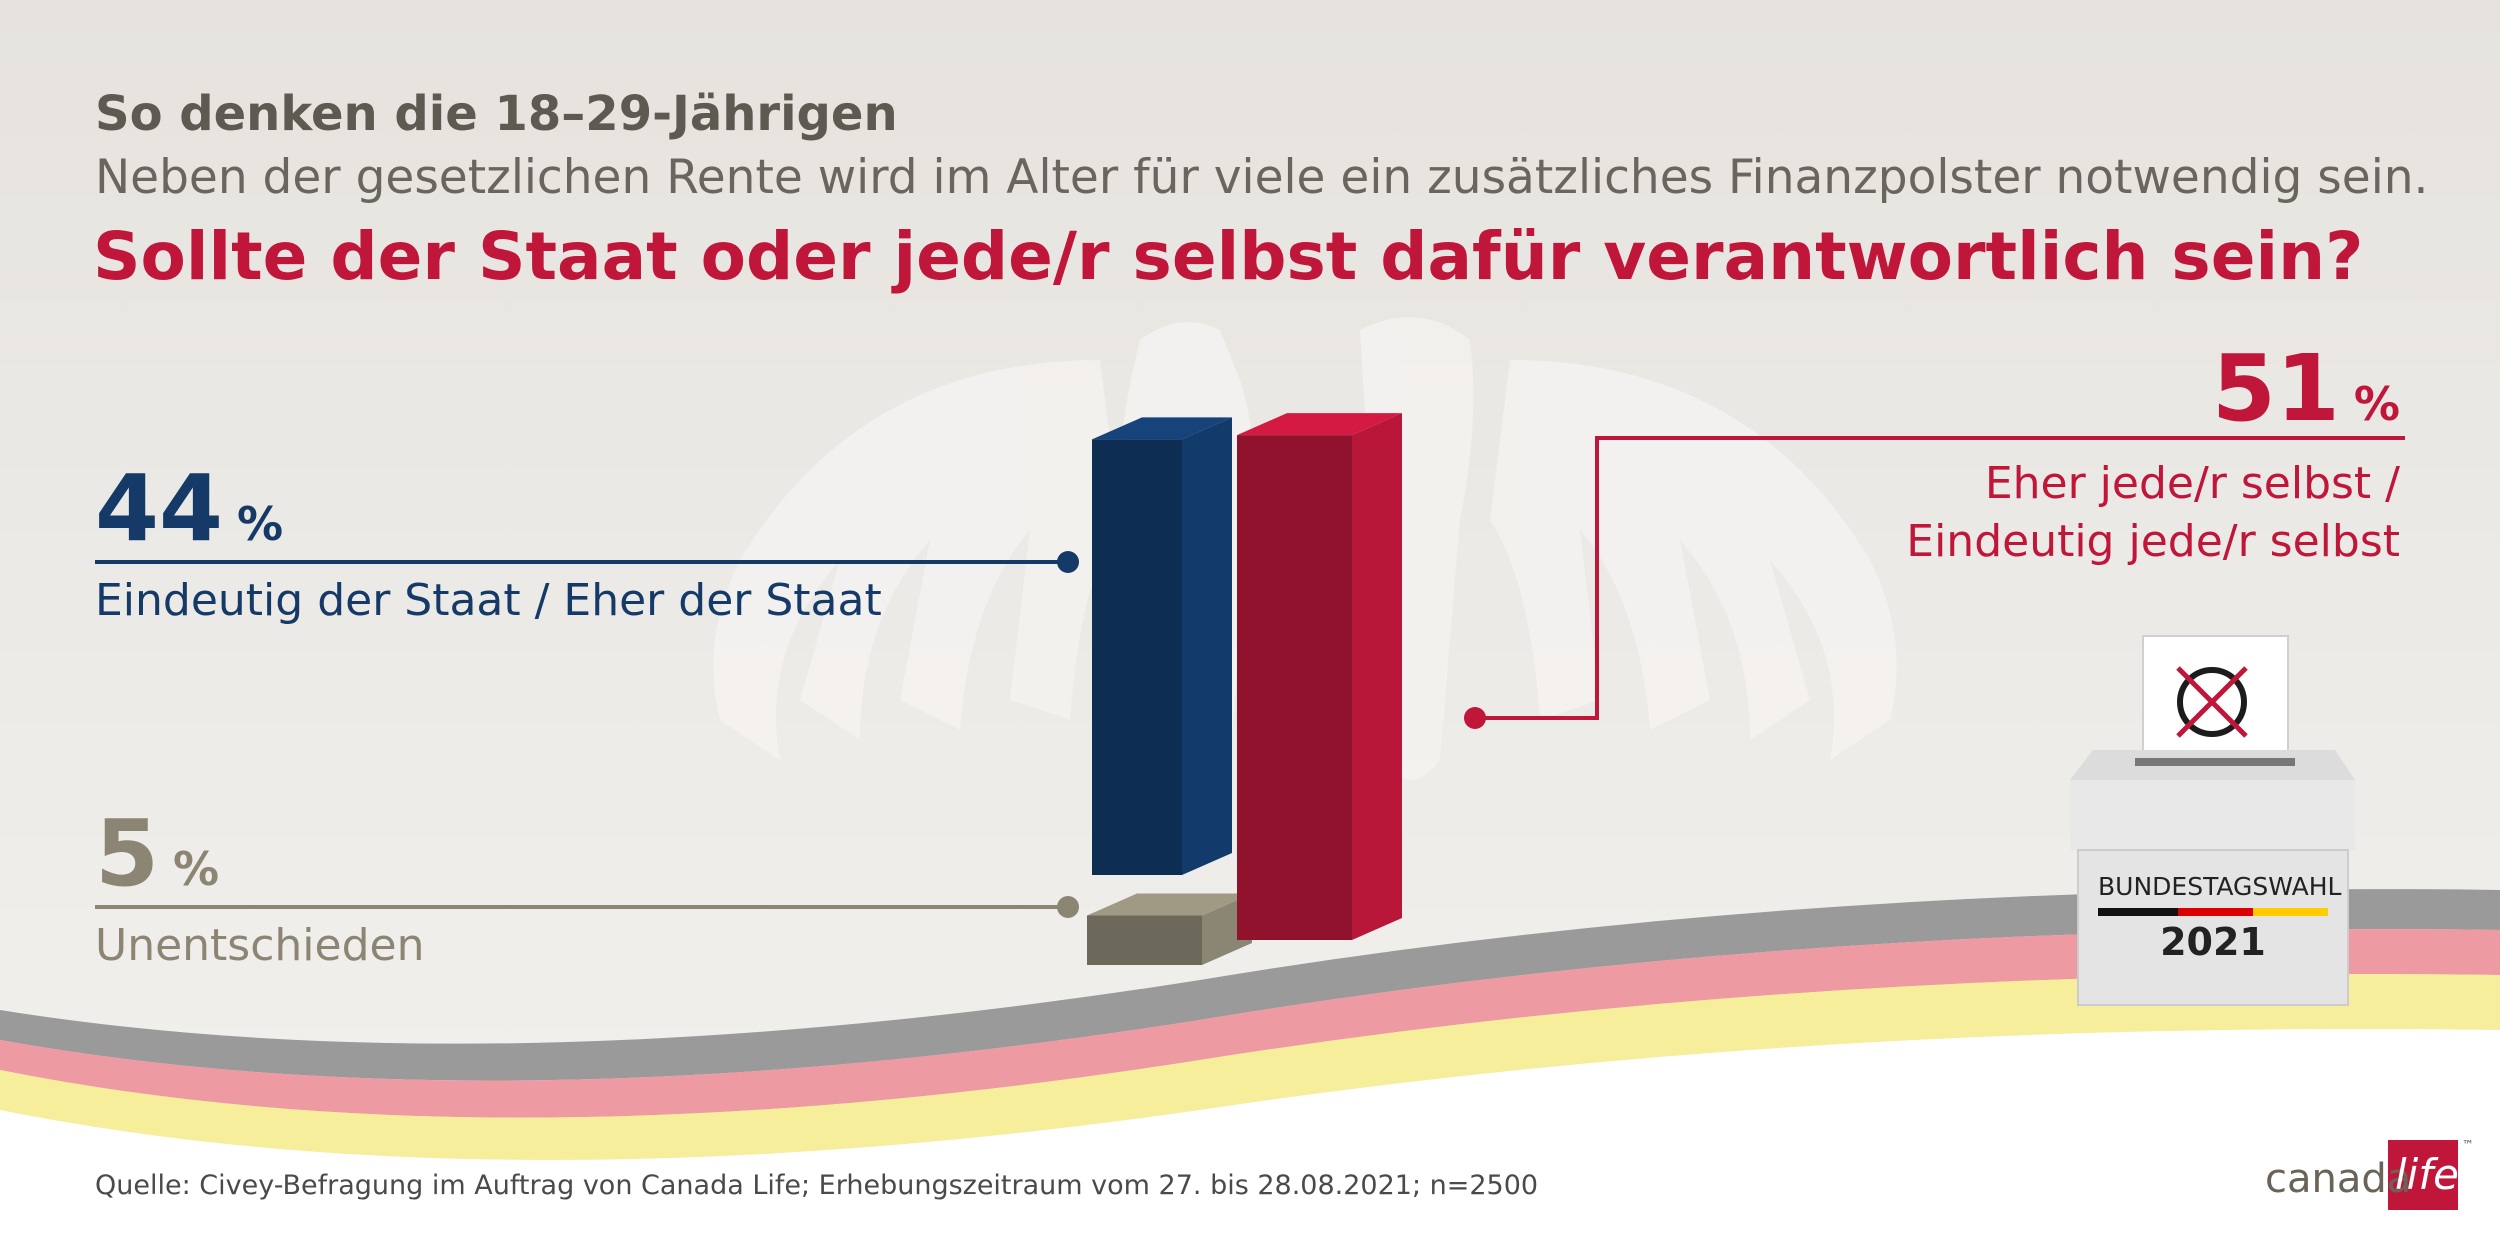 The height and width of the screenshot is (1250, 2500). Describe the element at coordinates (1940, 578) in the screenshot. I see `leader-line-selbst` at that location.